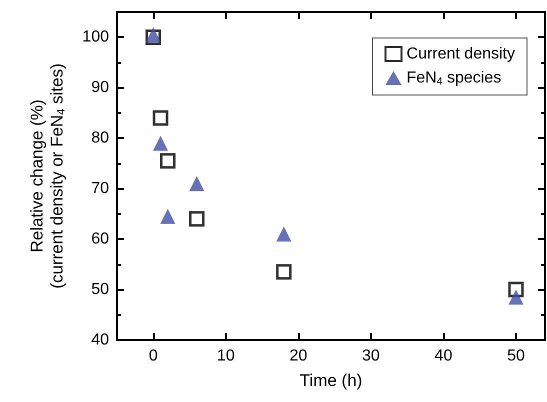 This screenshot has height=402, width=547. I want to click on legend-label: Current density, so click(461, 54).